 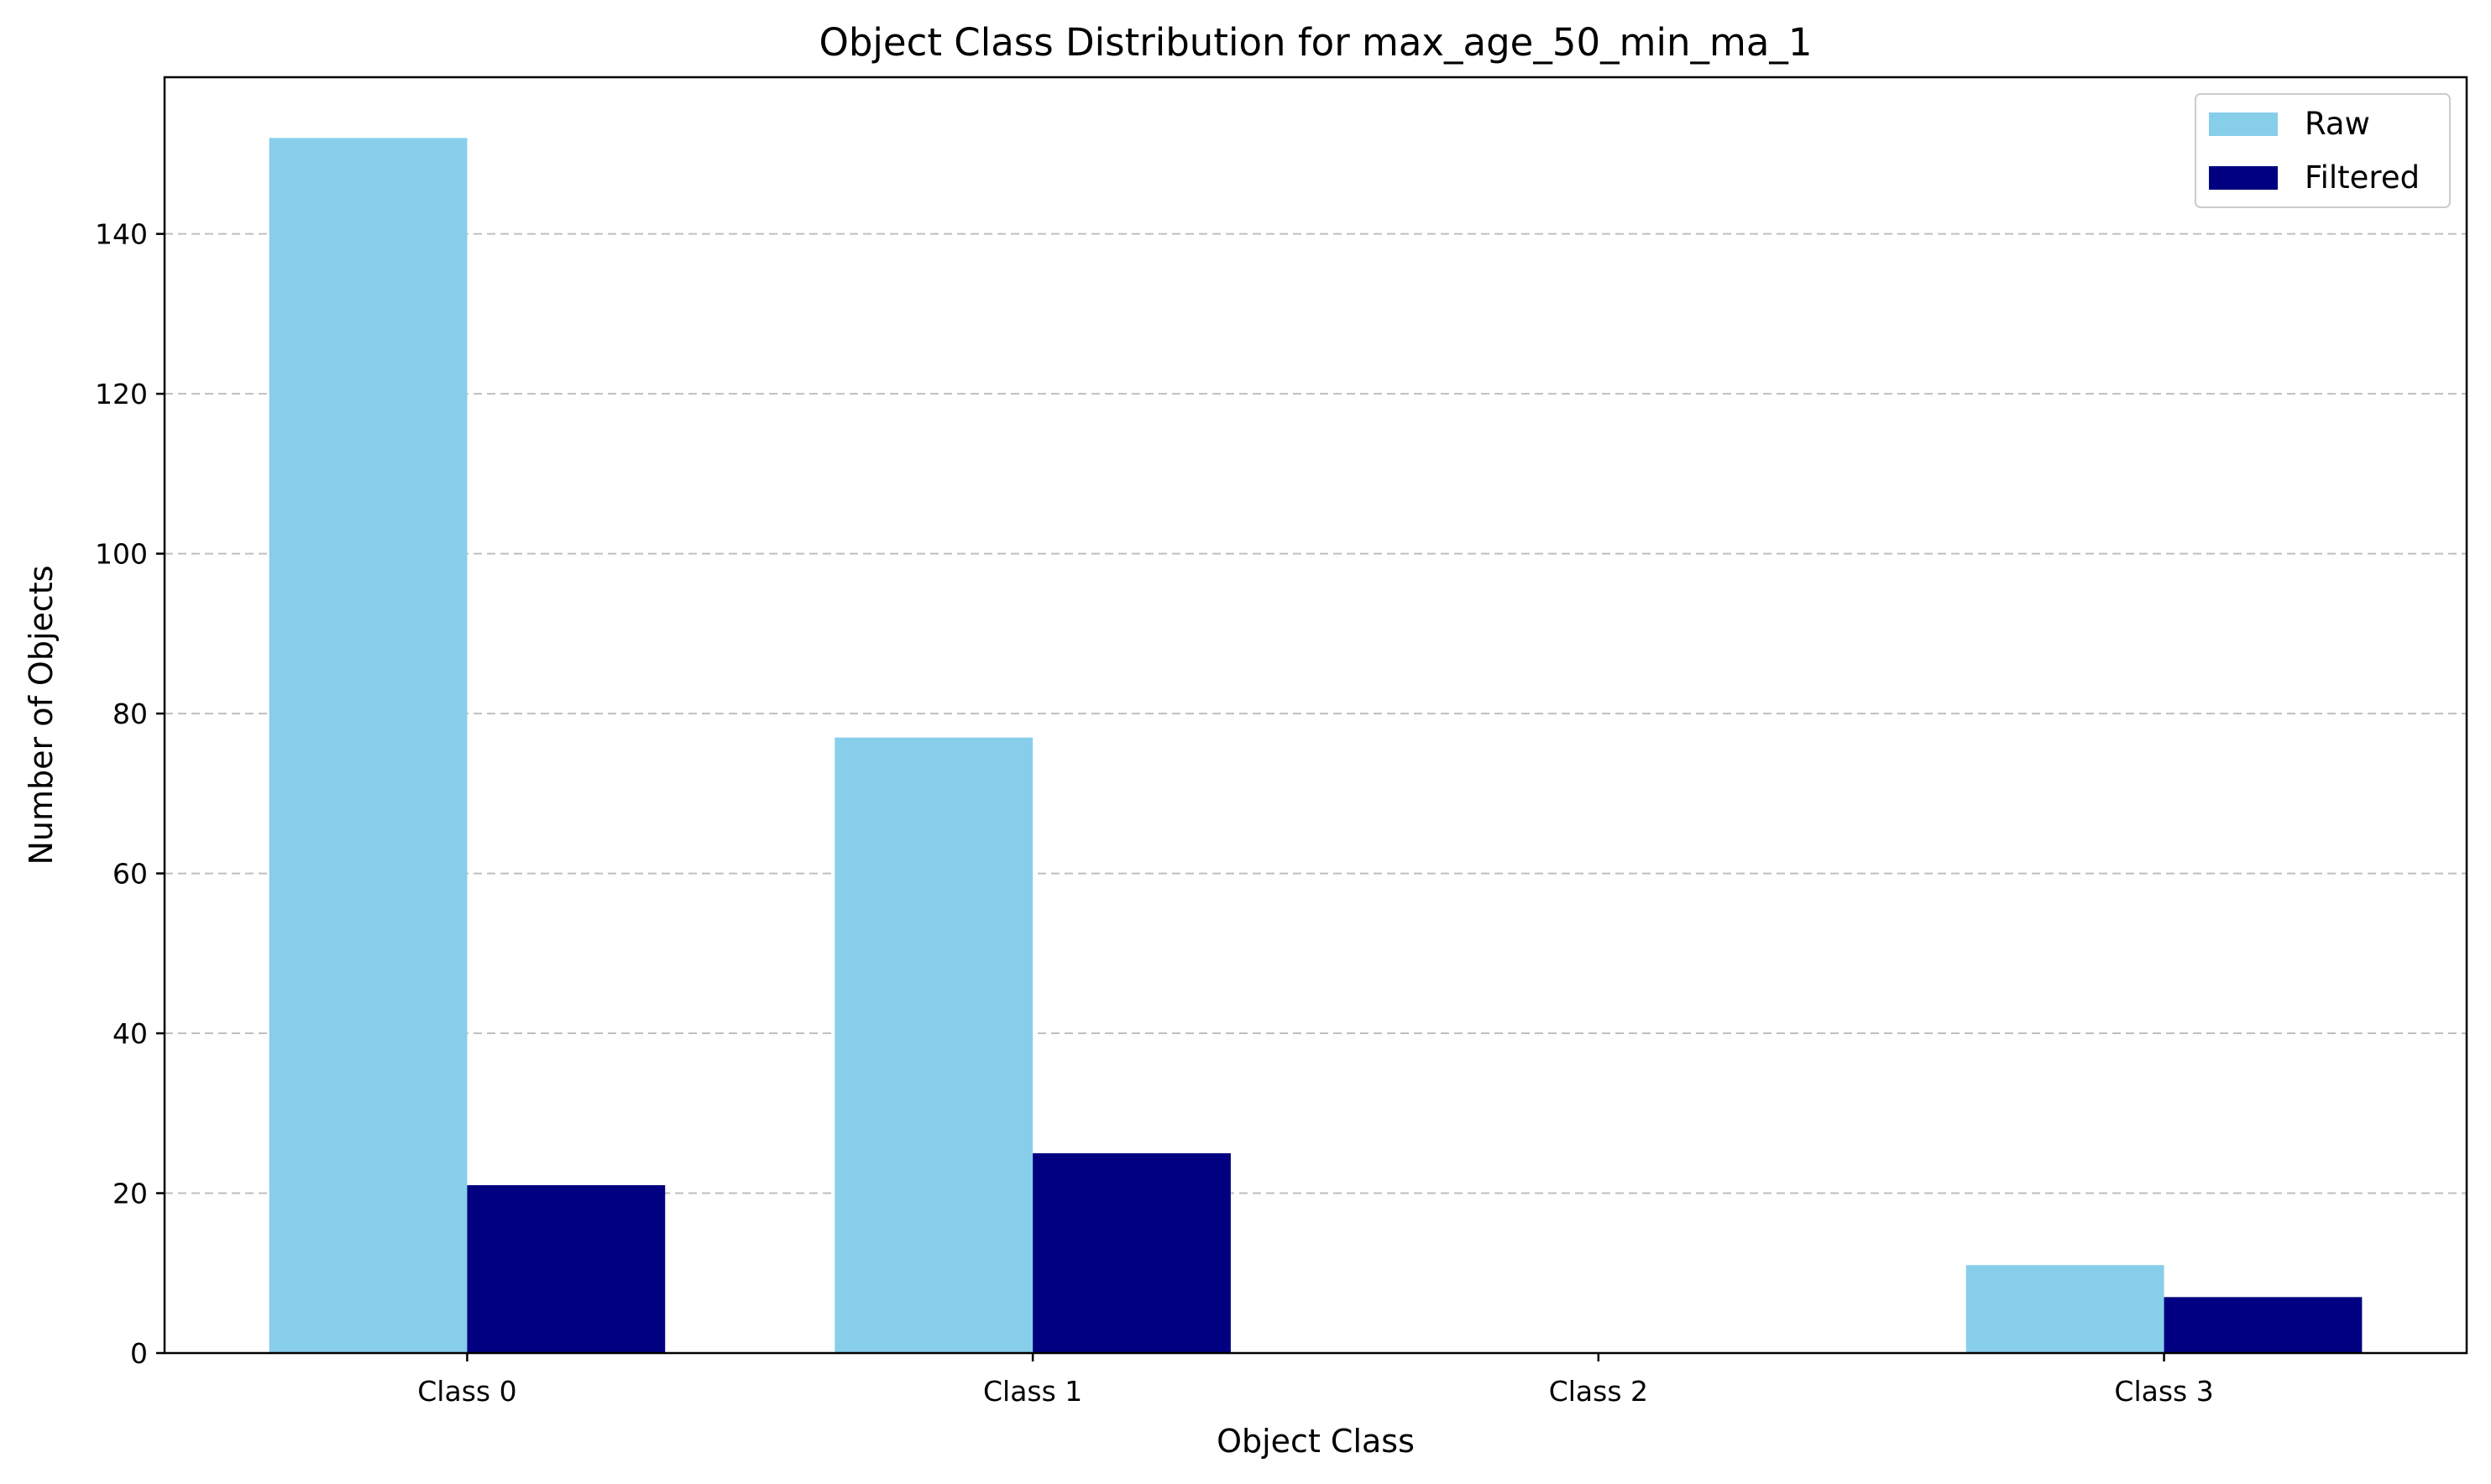 What do you see at coordinates (130, 714) in the screenshot?
I see `y-tick-label: 80` at bounding box center [130, 714].